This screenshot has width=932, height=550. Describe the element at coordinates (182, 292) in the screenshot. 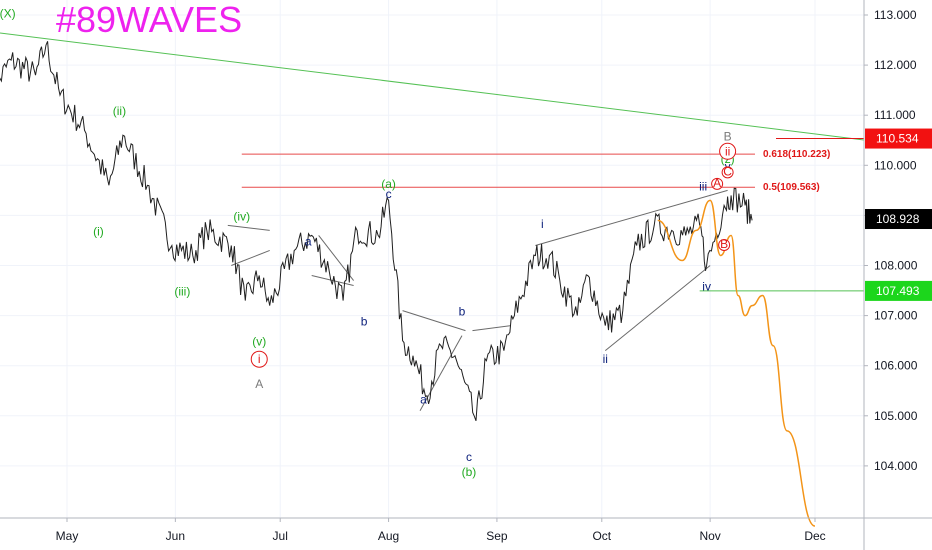

I see `wave-label: (iii)` at that location.